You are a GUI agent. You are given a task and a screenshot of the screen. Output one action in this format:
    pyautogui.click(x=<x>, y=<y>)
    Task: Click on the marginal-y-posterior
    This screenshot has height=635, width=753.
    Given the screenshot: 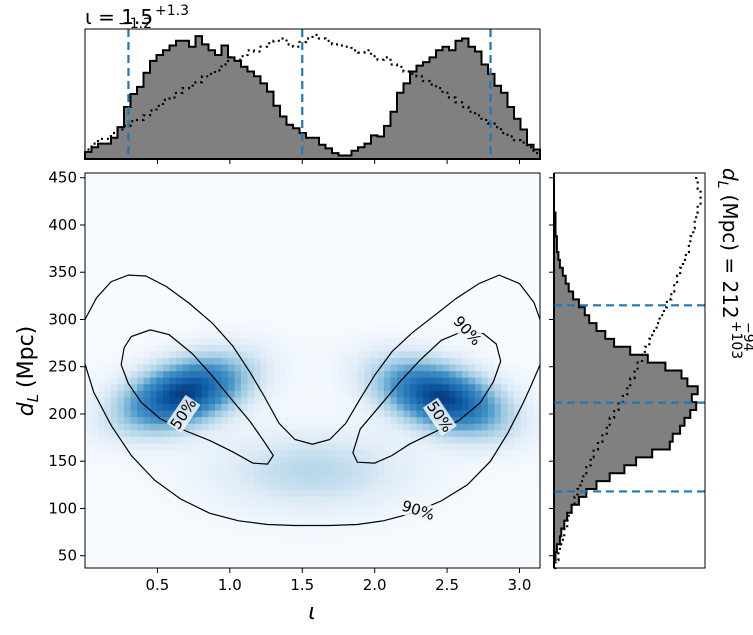 What is the action you would take?
    pyautogui.click(x=626, y=370)
    